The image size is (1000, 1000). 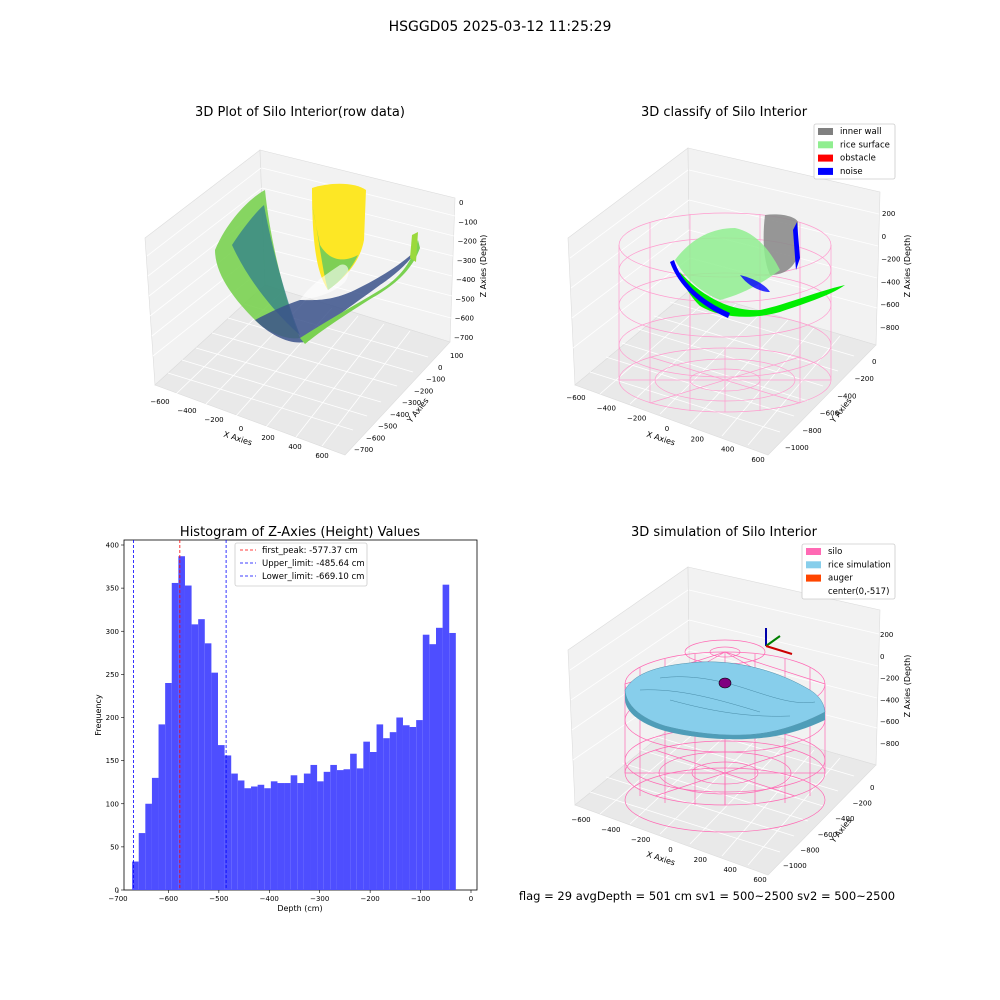 I want to click on legend-label: Upper_limit: -485.64 cm, so click(x=313, y=564).